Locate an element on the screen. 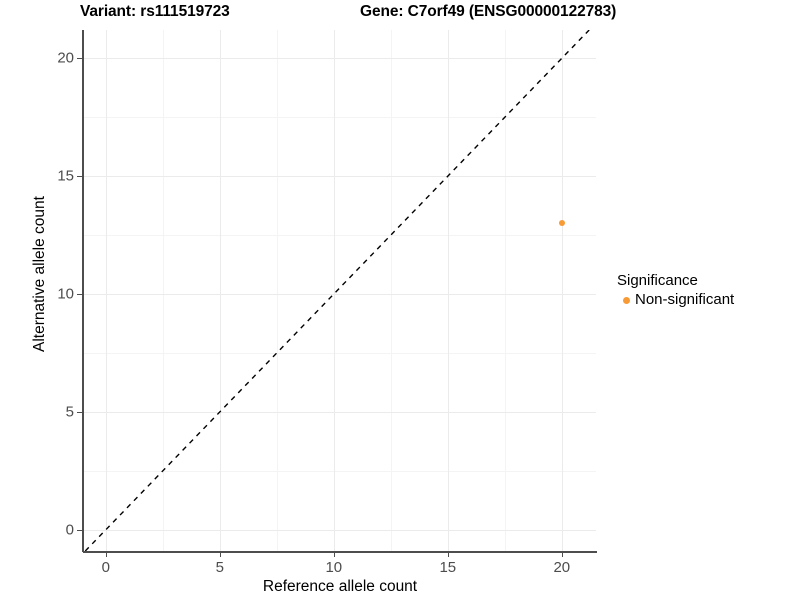 This screenshot has height=600, width=800. legend: Significance Non-significant is located at coordinates (675, 290).